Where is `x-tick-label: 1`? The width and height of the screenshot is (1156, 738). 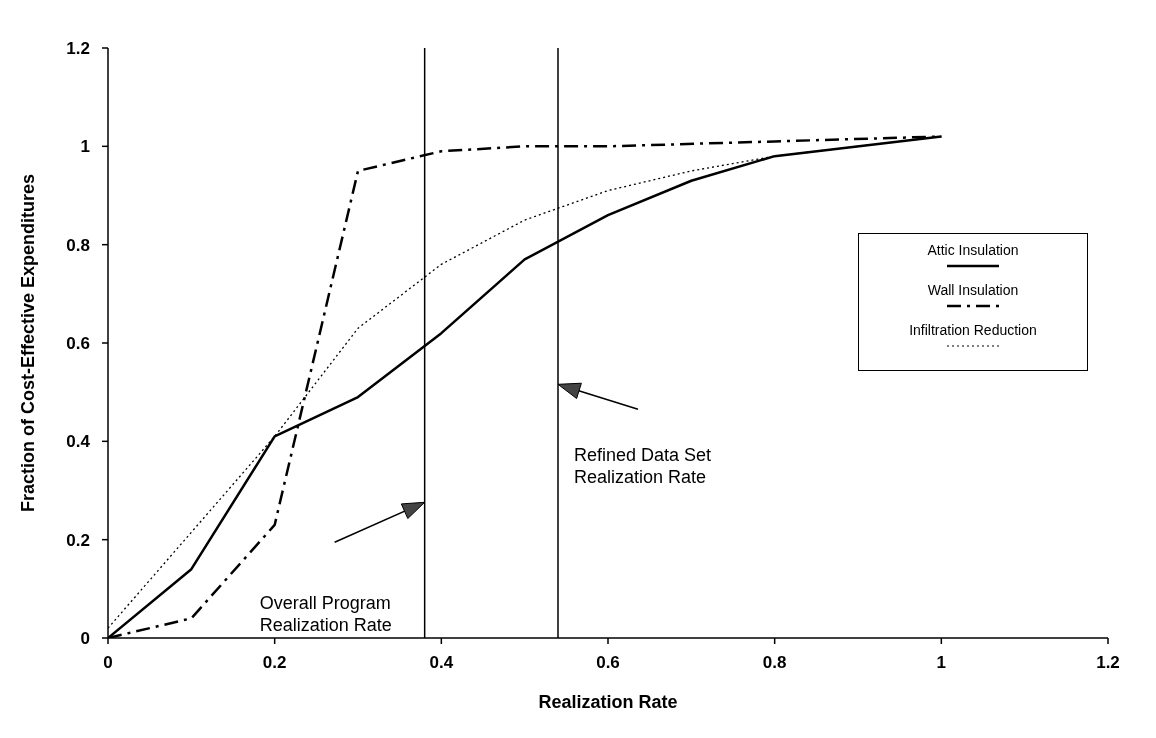
x-tick-label: 1 is located at coordinates (941, 663).